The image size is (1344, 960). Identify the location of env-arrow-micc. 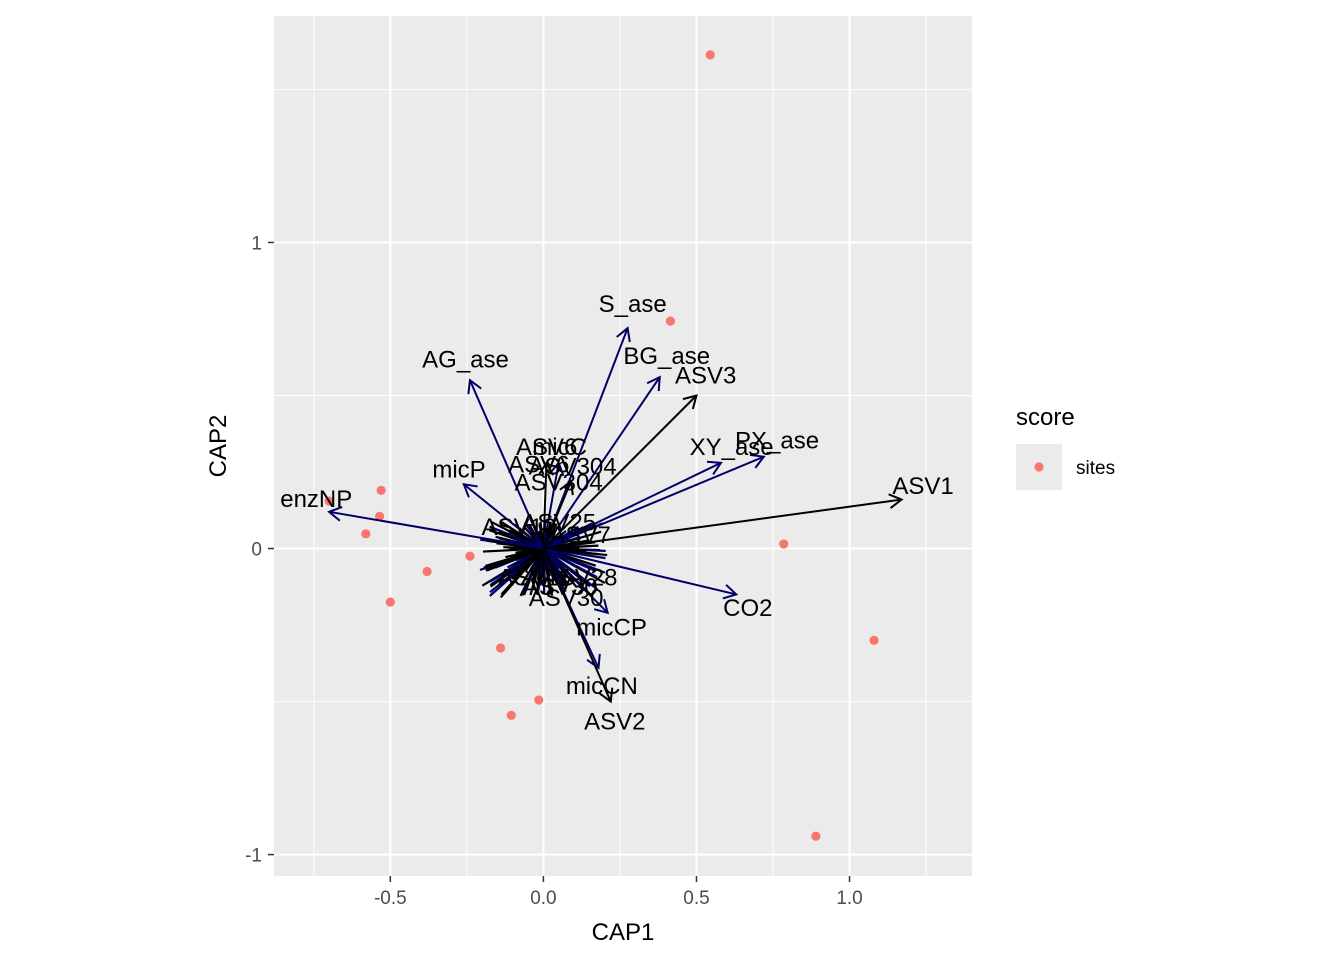
(553, 504).